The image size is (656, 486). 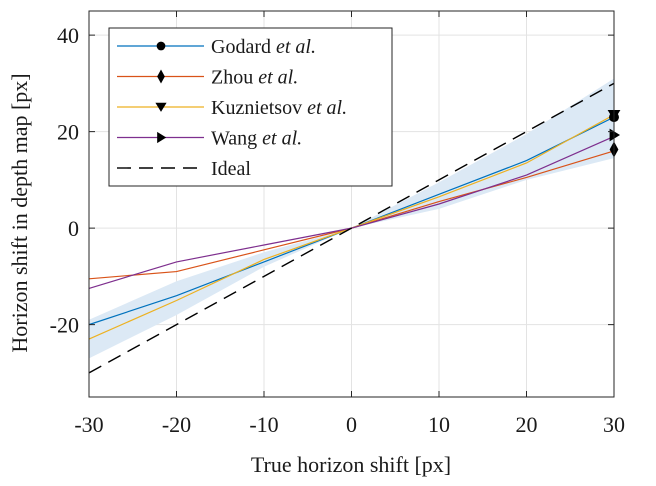 I want to click on legend-label: Zhou et al., so click(x=254, y=78).